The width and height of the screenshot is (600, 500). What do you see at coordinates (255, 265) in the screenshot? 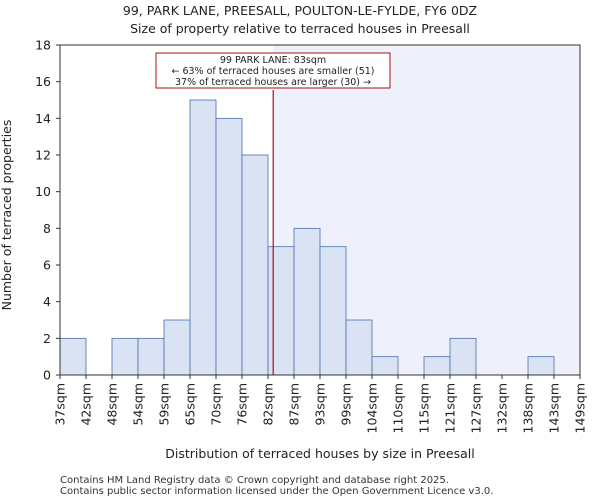
I see `bar-76sqm` at bounding box center [255, 265].